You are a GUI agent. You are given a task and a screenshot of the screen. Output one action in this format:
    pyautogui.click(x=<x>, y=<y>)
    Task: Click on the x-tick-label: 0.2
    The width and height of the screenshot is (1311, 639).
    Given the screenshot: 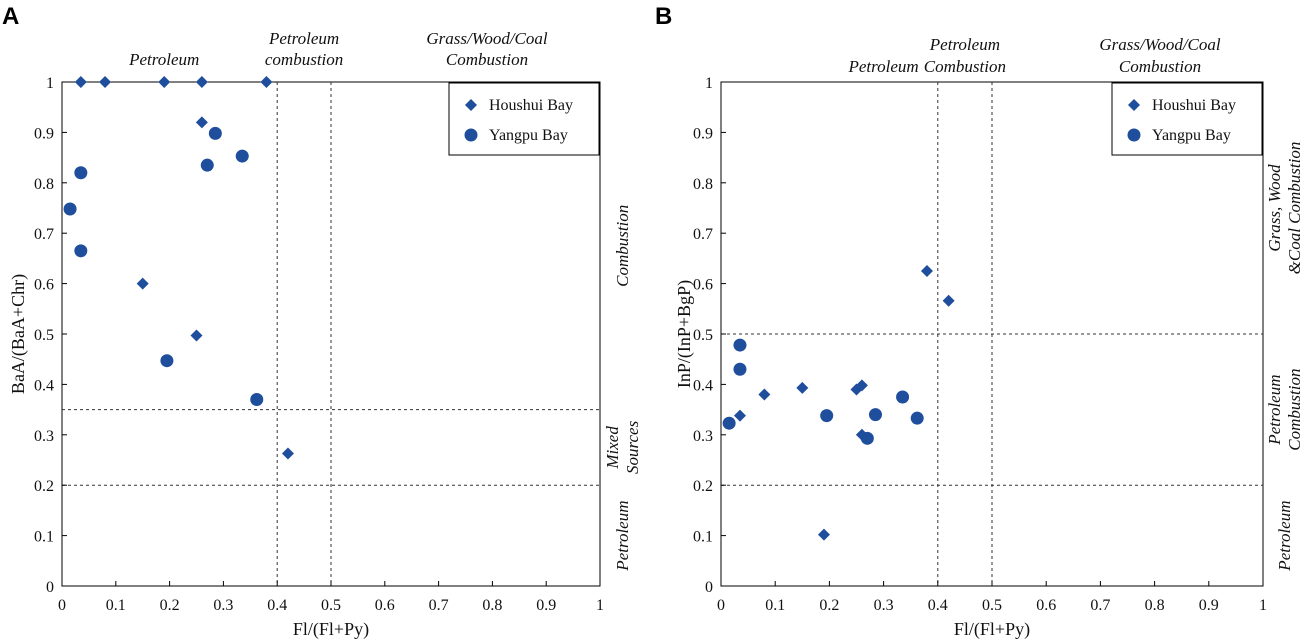 What is the action you would take?
    pyautogui.click(x=829, y=605)
    